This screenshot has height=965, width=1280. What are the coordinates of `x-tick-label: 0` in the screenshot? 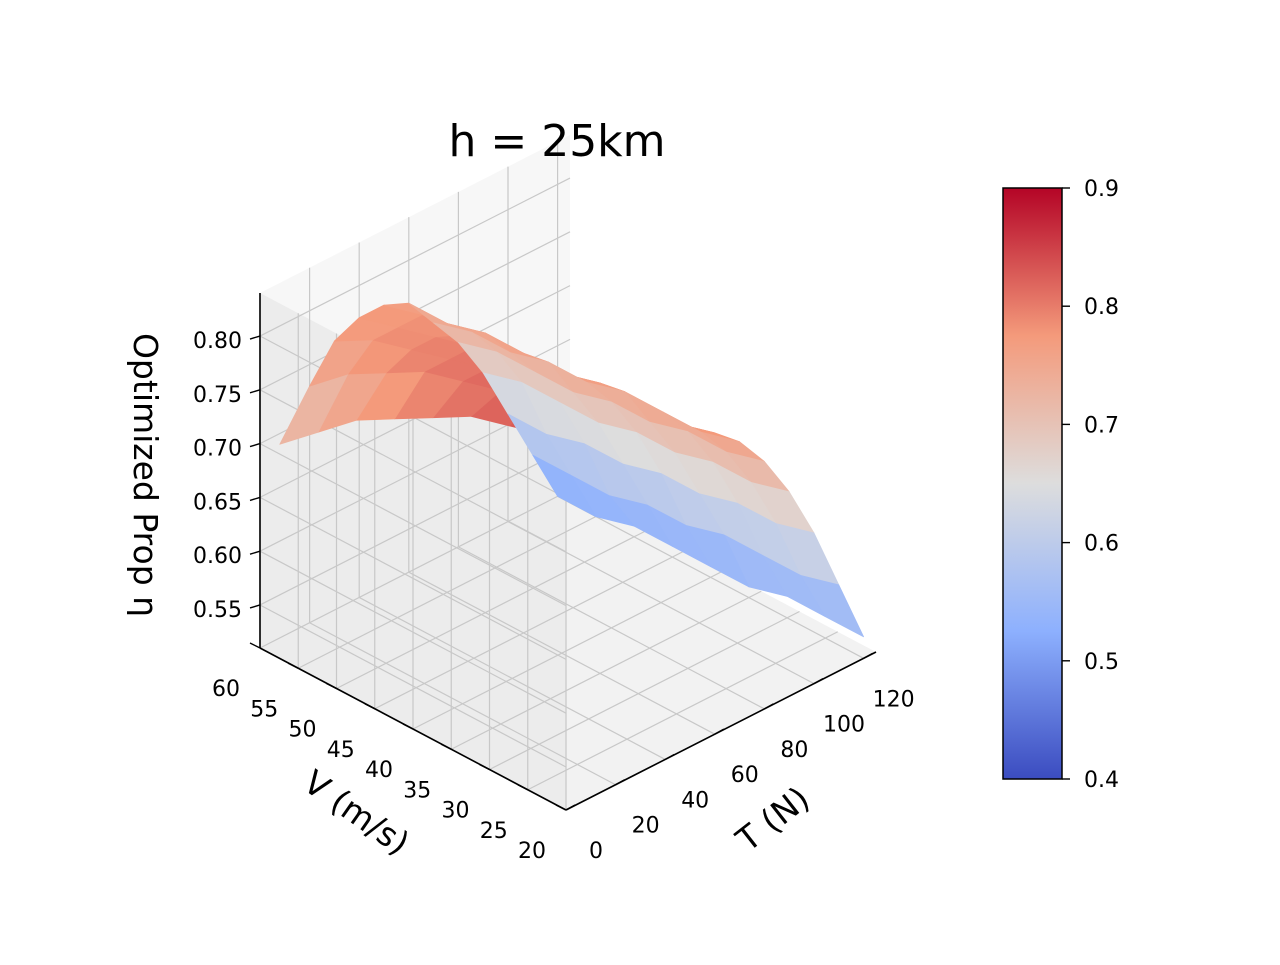 It's located at (596, 851).